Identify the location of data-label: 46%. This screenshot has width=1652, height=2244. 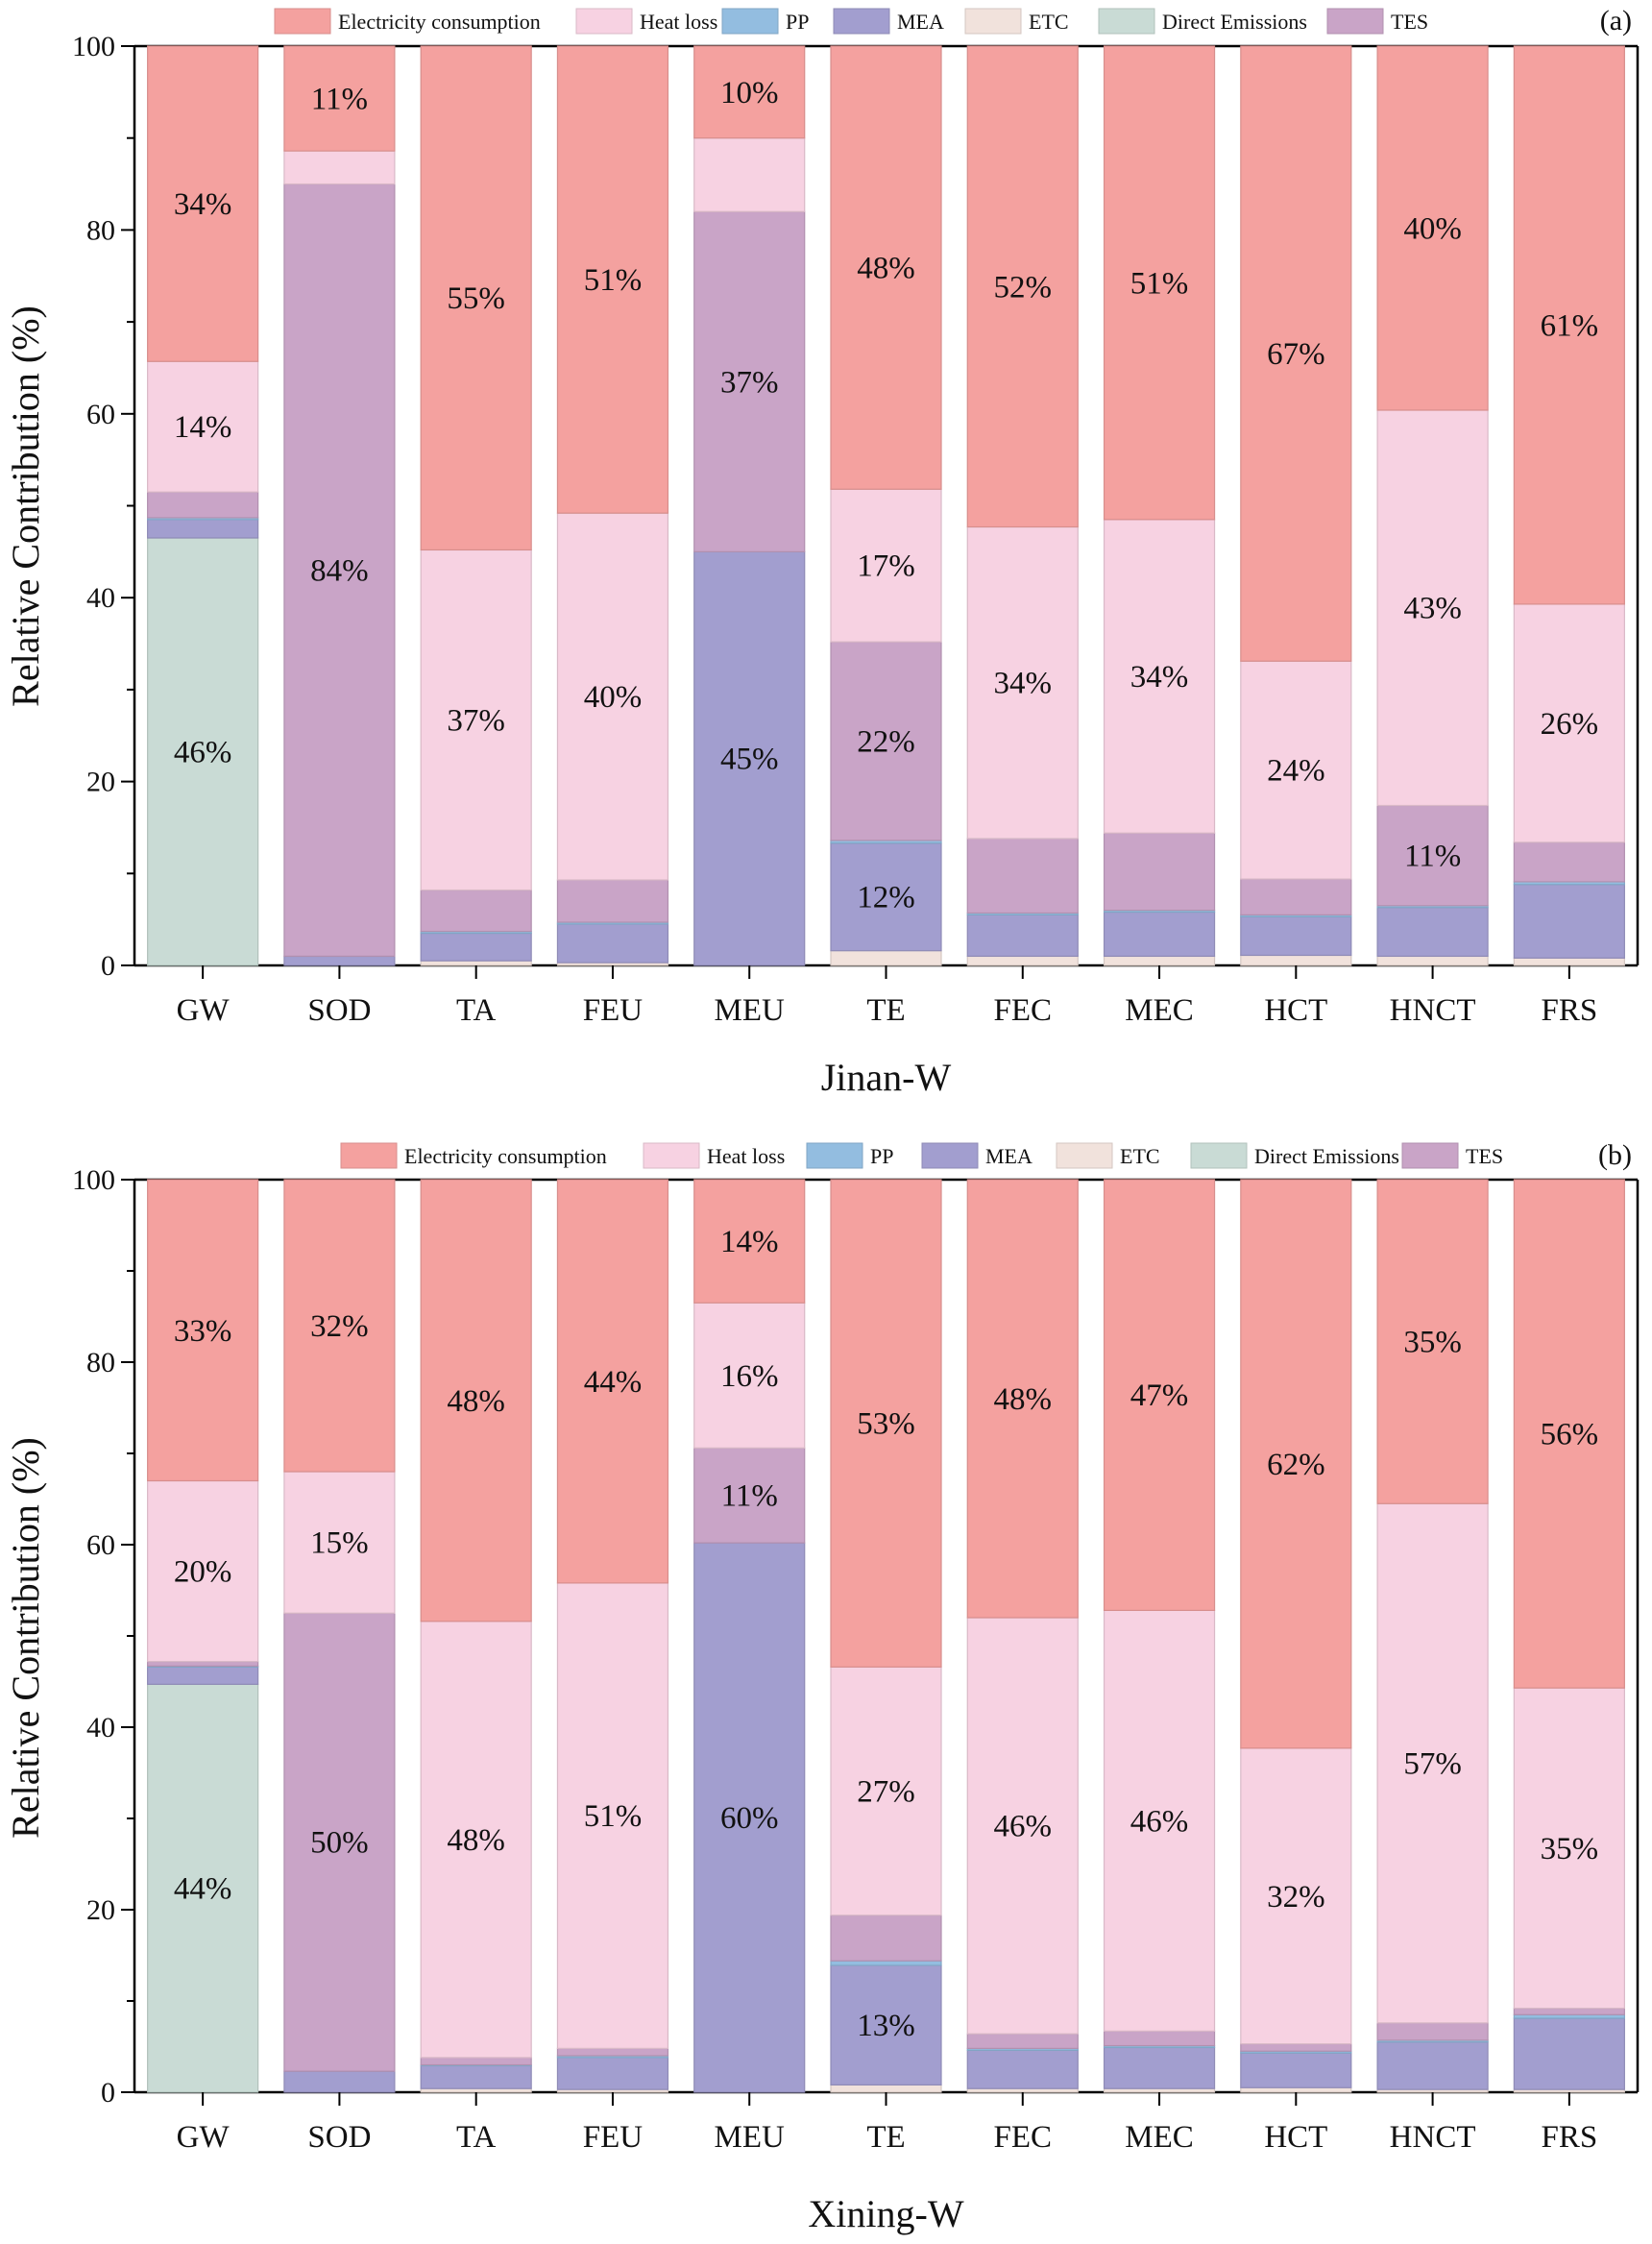
(203, 752).